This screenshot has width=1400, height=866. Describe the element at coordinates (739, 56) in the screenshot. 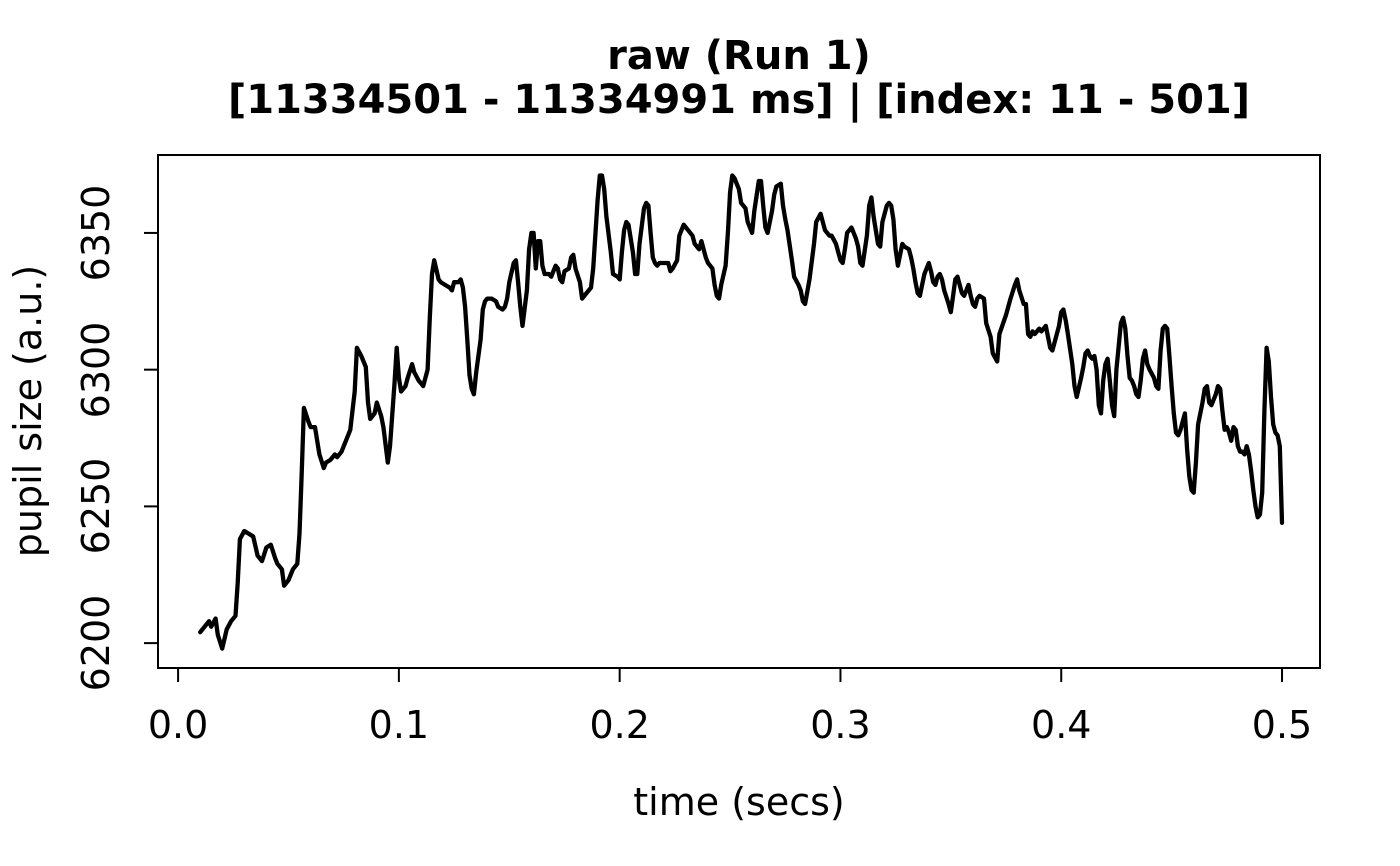

I see `chart-title: raw (Run 1)` at that location.